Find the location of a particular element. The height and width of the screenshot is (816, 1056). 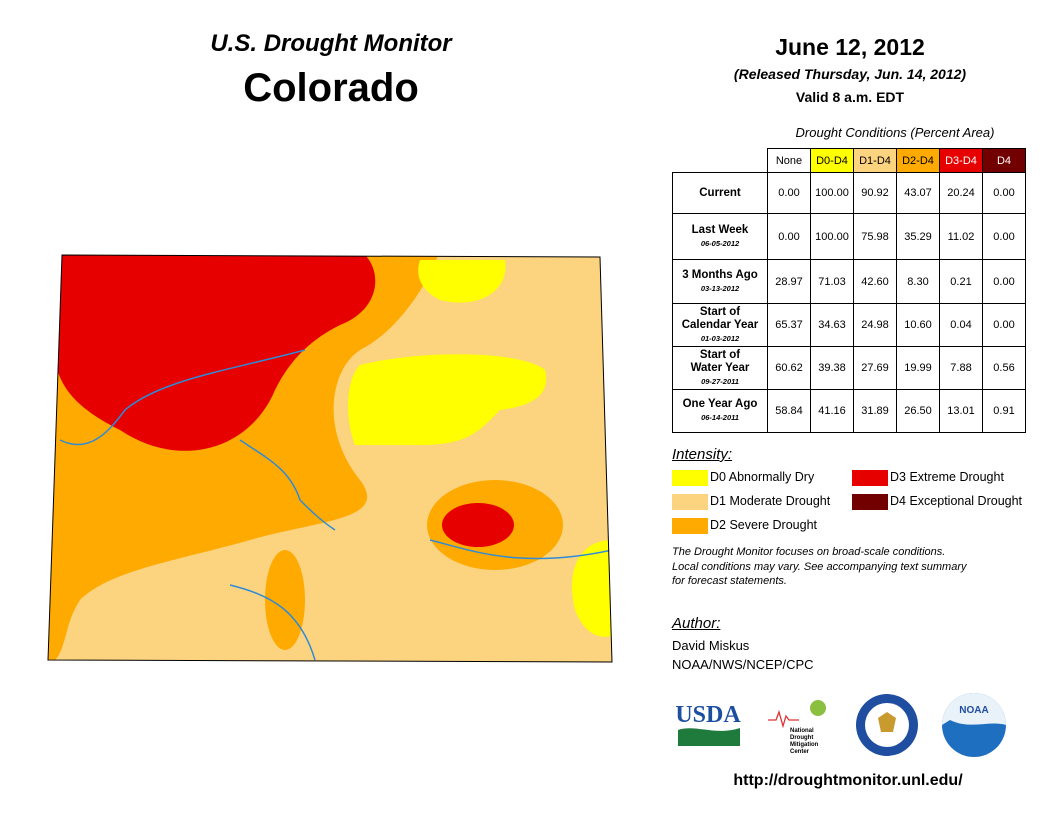

ndmc-mark is located at coordinates (783, 719).